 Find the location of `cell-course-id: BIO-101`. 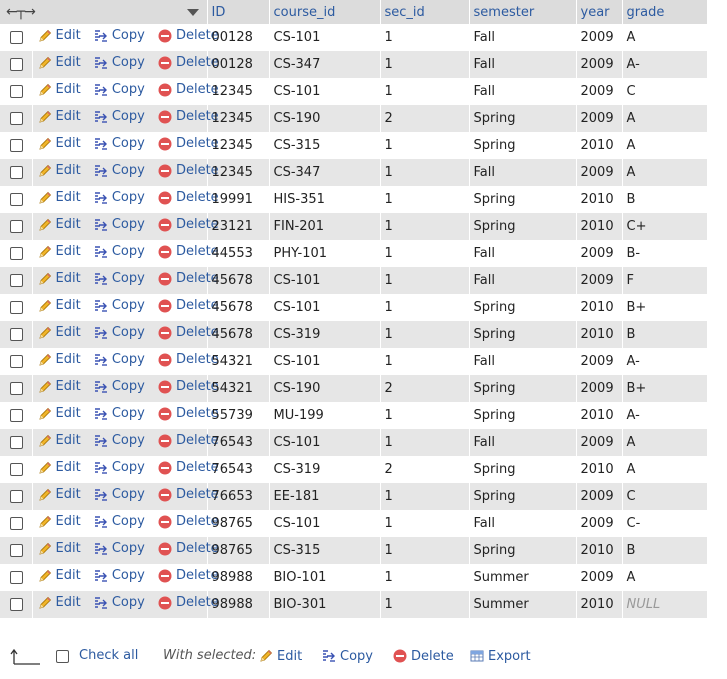

cell-course-id: BIO-101 is located at coordinates (325, 577).